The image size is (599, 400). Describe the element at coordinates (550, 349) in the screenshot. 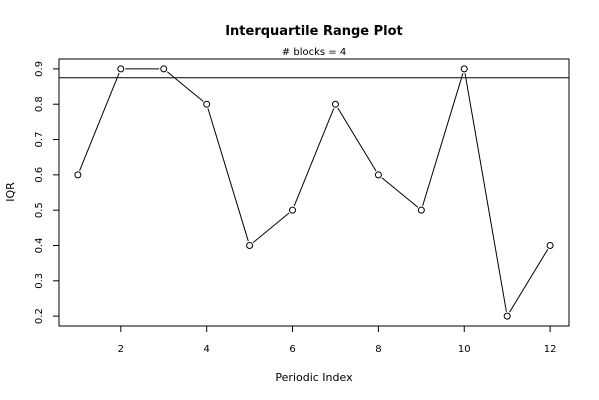

I see `x-tick-label: 12` at that location.